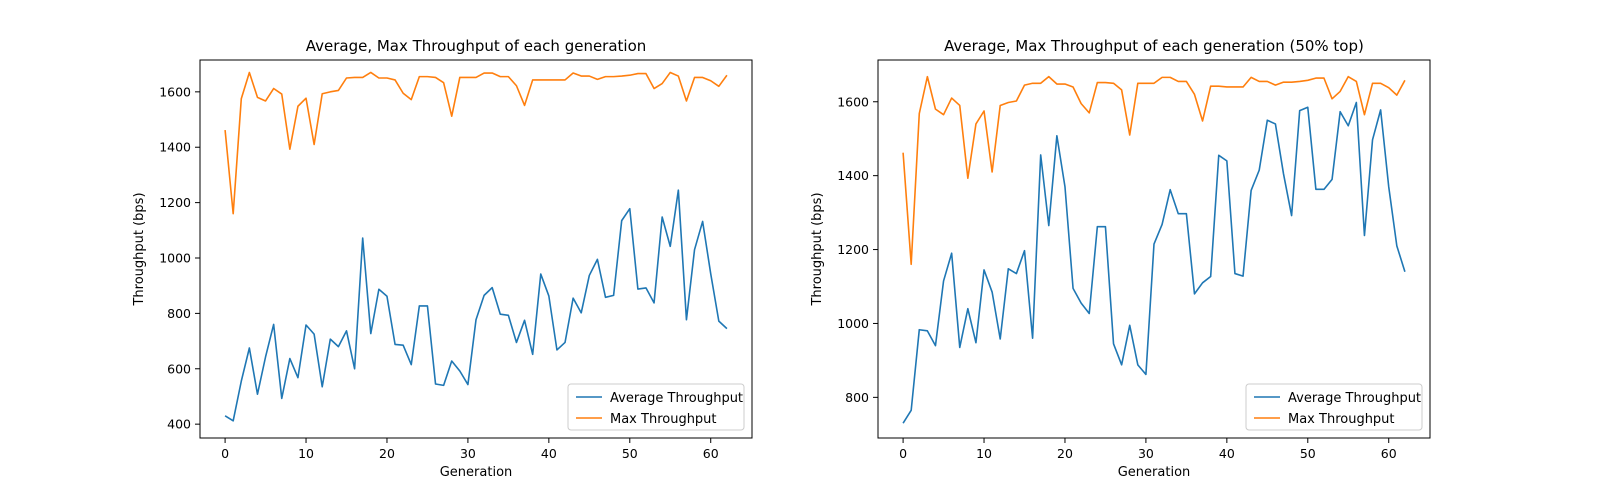  What do you see at coordinates (179, 368) in the screenshot?
I see `y-tick-label: 600` at bounding box center [179, 368].